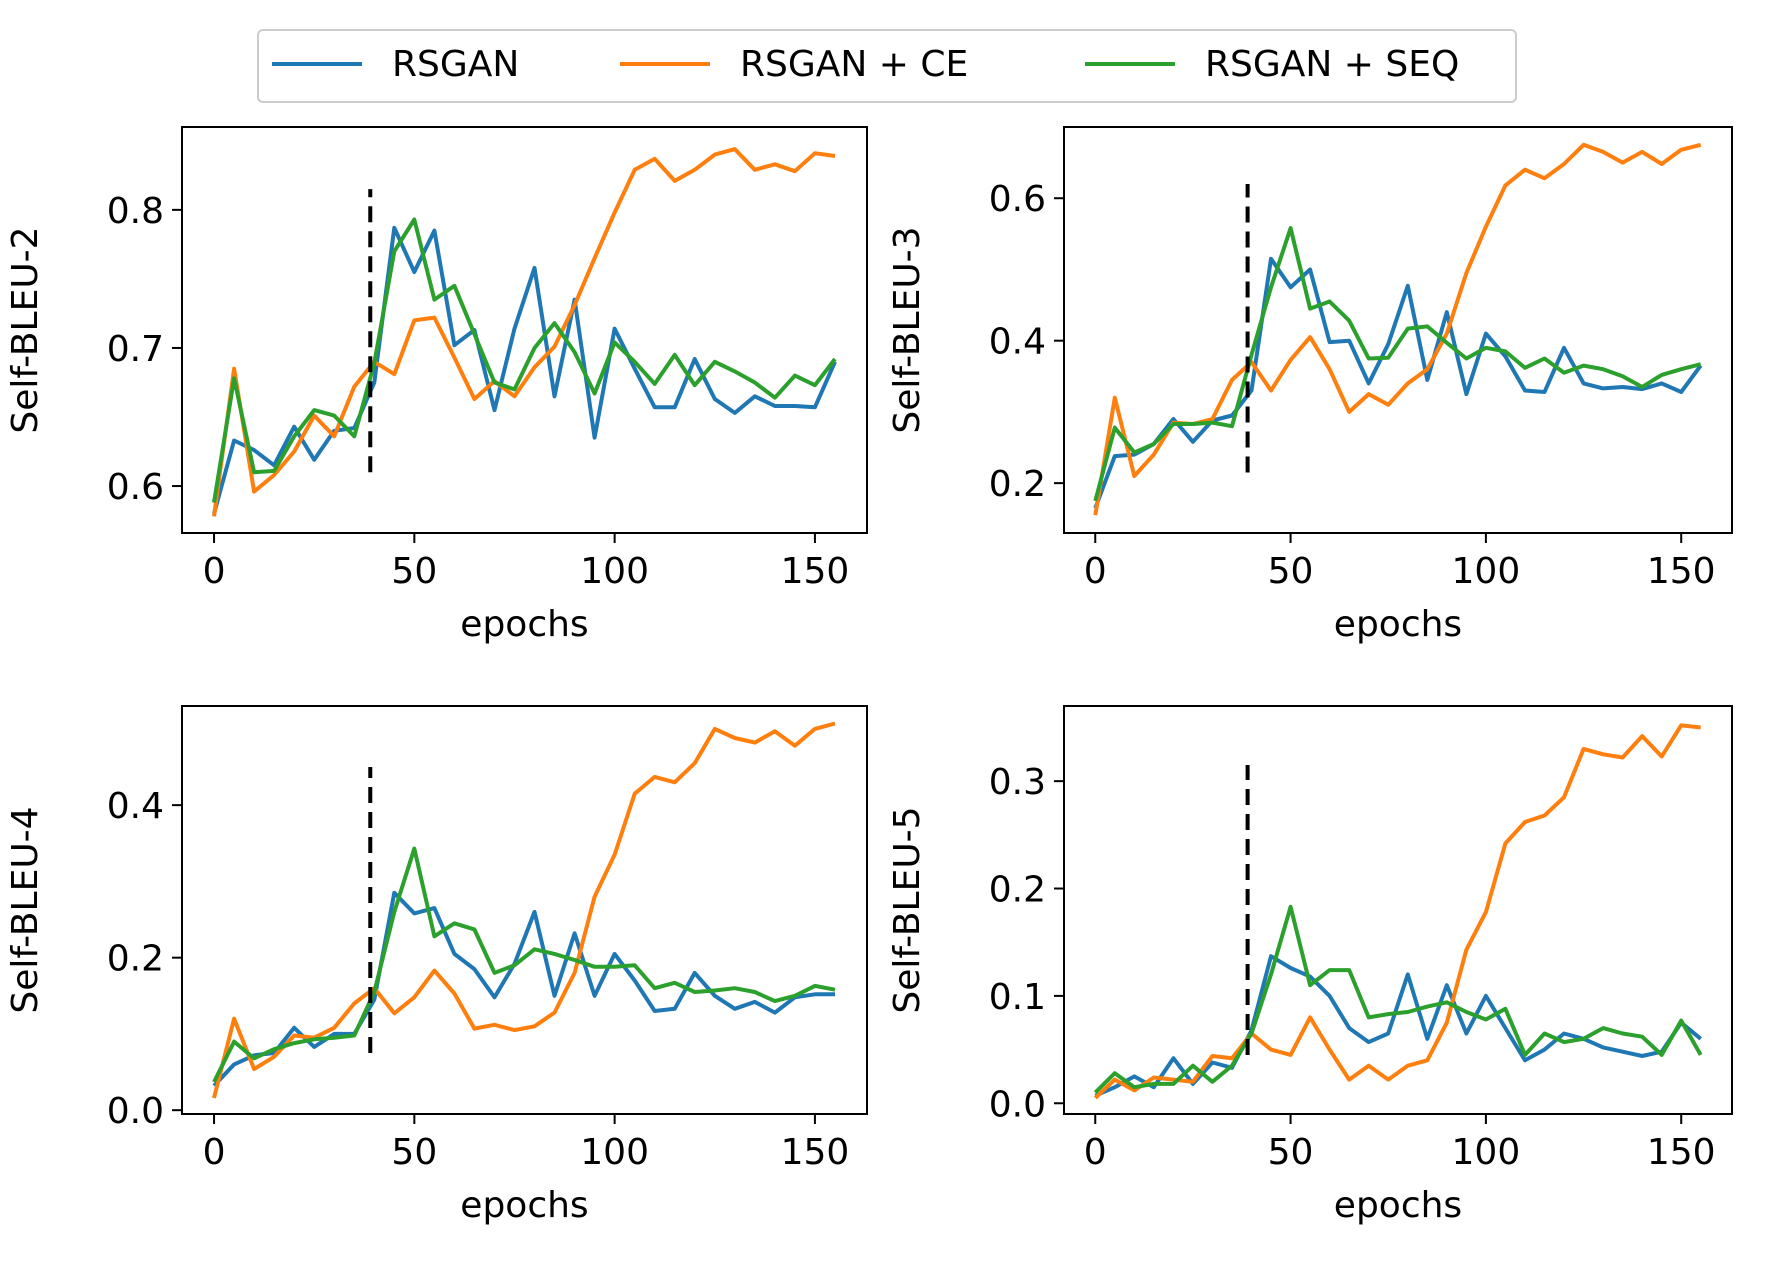 This screenshot has width=1770, height=1270. I want to click on y-tick-label: 0.3, so click(1017, 782).